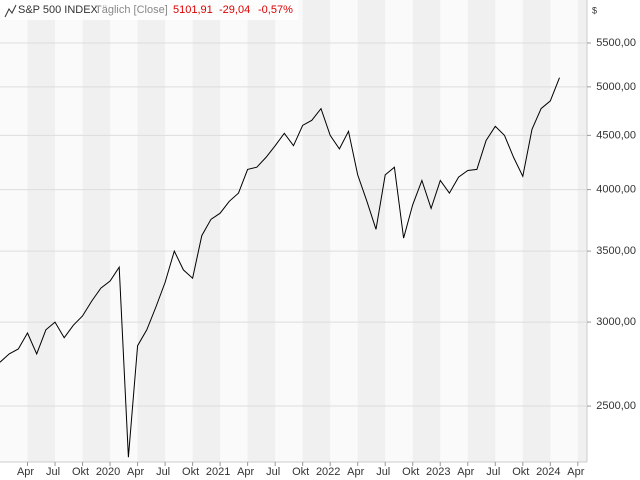 The image size is (640, 480). I want to click on x-tick-label: 2024, so click(548, 472).